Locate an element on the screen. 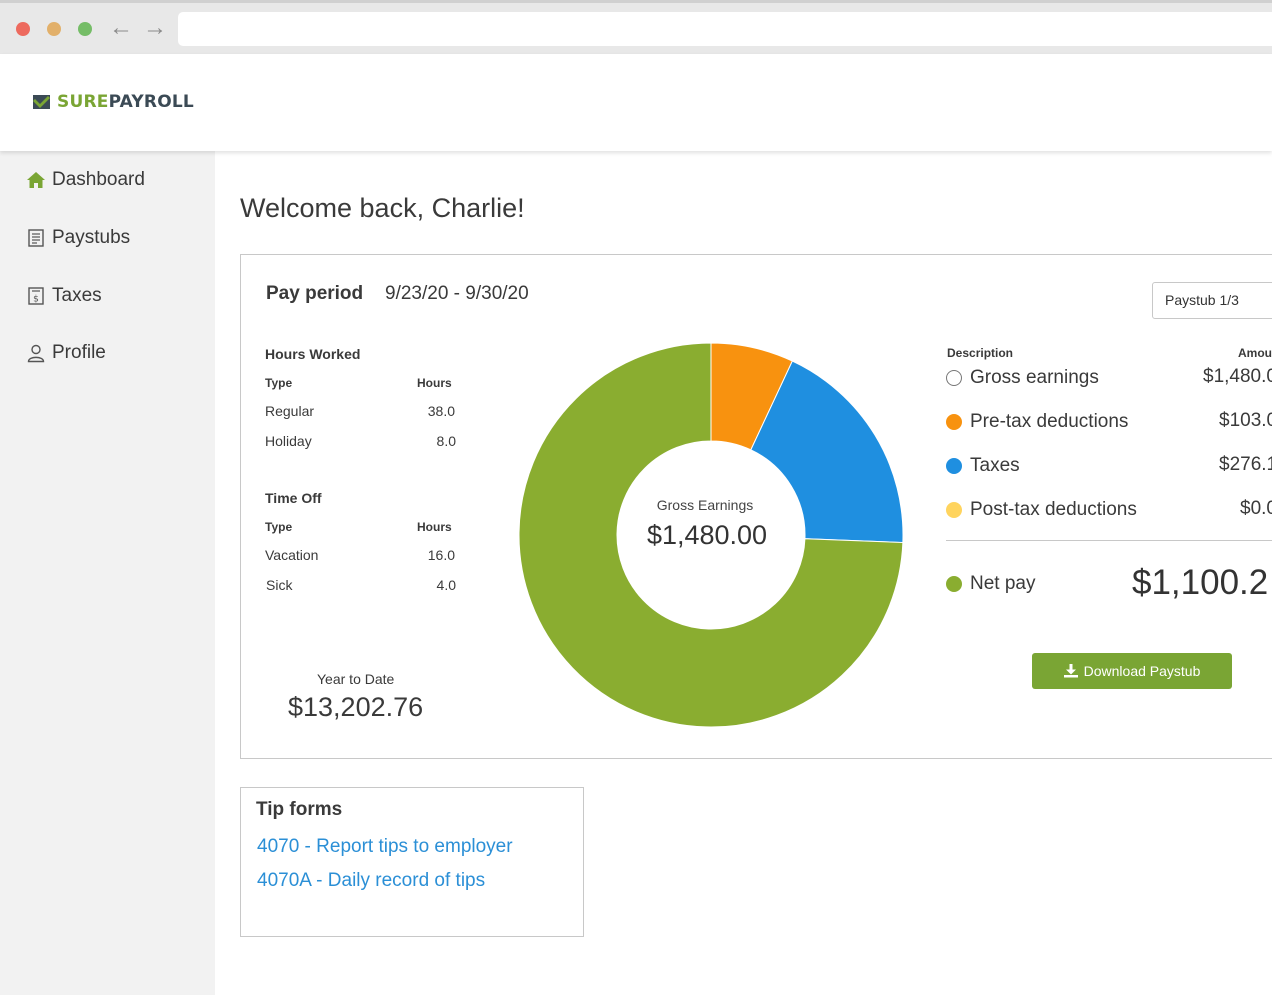  amount-column-header: Amou is located at coordinates (1255, 353).